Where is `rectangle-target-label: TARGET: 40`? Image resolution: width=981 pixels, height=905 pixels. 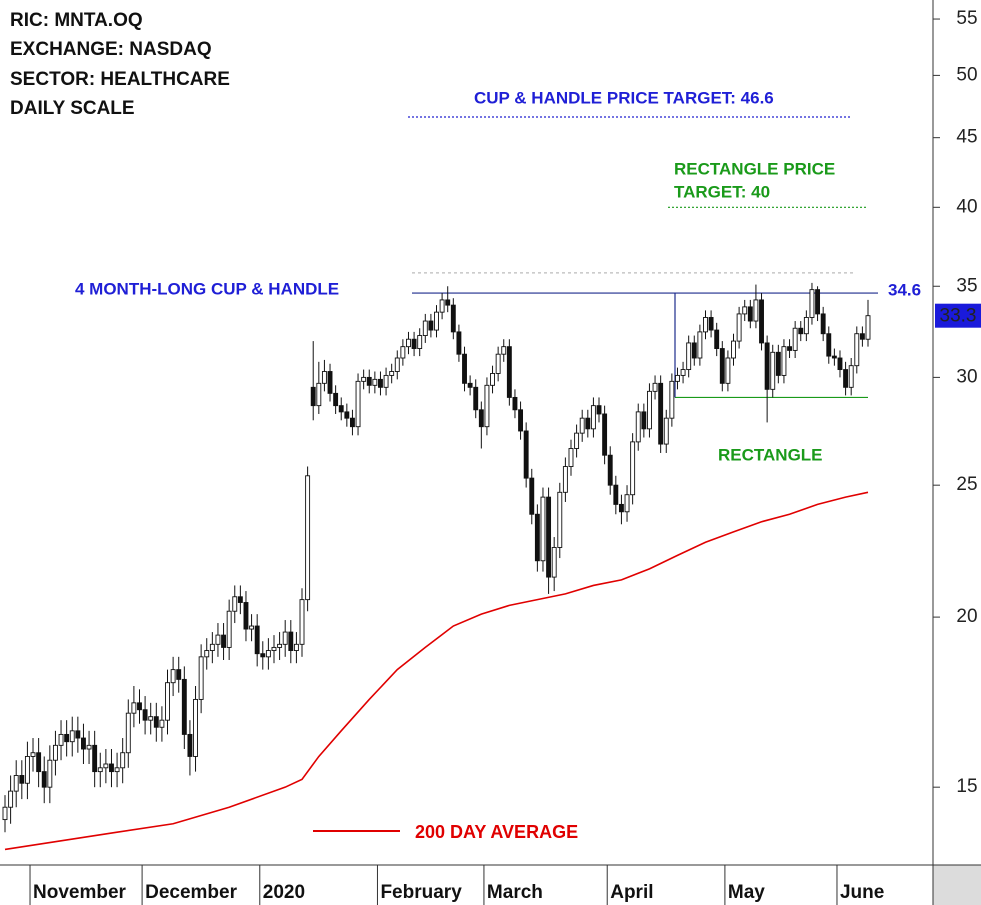
rectangle-target-label: TARGET: 40 is located at coordinates (722, 191).